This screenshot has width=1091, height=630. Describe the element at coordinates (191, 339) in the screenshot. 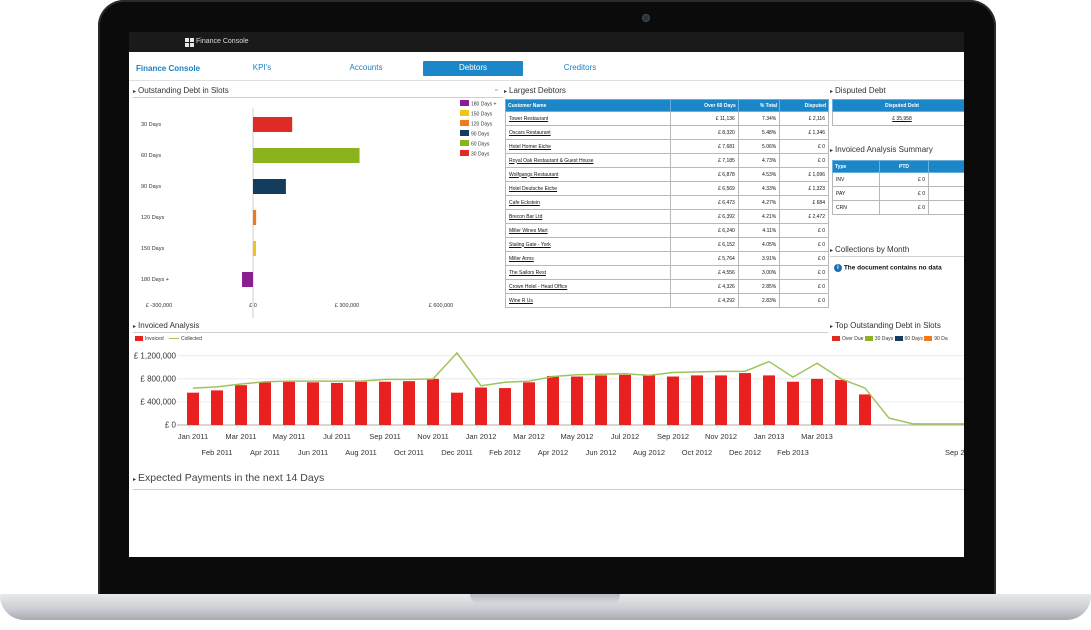

I see `collected-legend-label: Collected` at that location.